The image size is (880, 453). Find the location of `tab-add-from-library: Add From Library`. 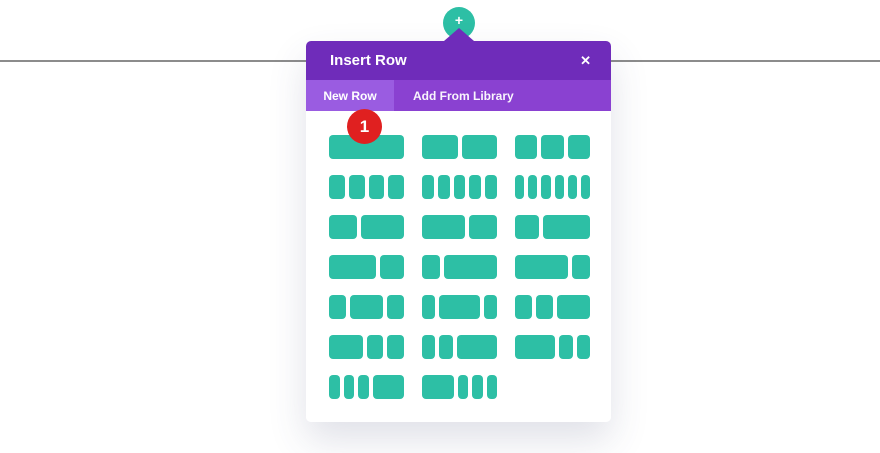

tab-add-from-library: Add From Library is located at coordinates (463, 95).